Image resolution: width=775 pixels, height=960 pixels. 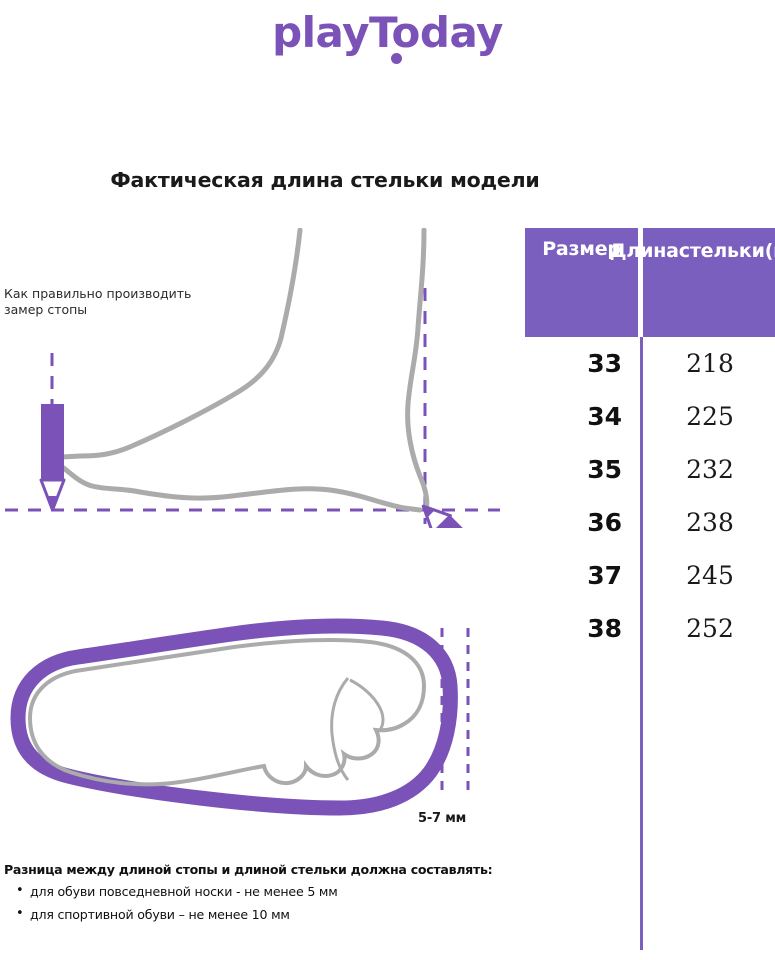 What do you see at coordinates (397, 58) in the screenshot?
I see `brand-logo-dot` at bounding box center [397, 58].